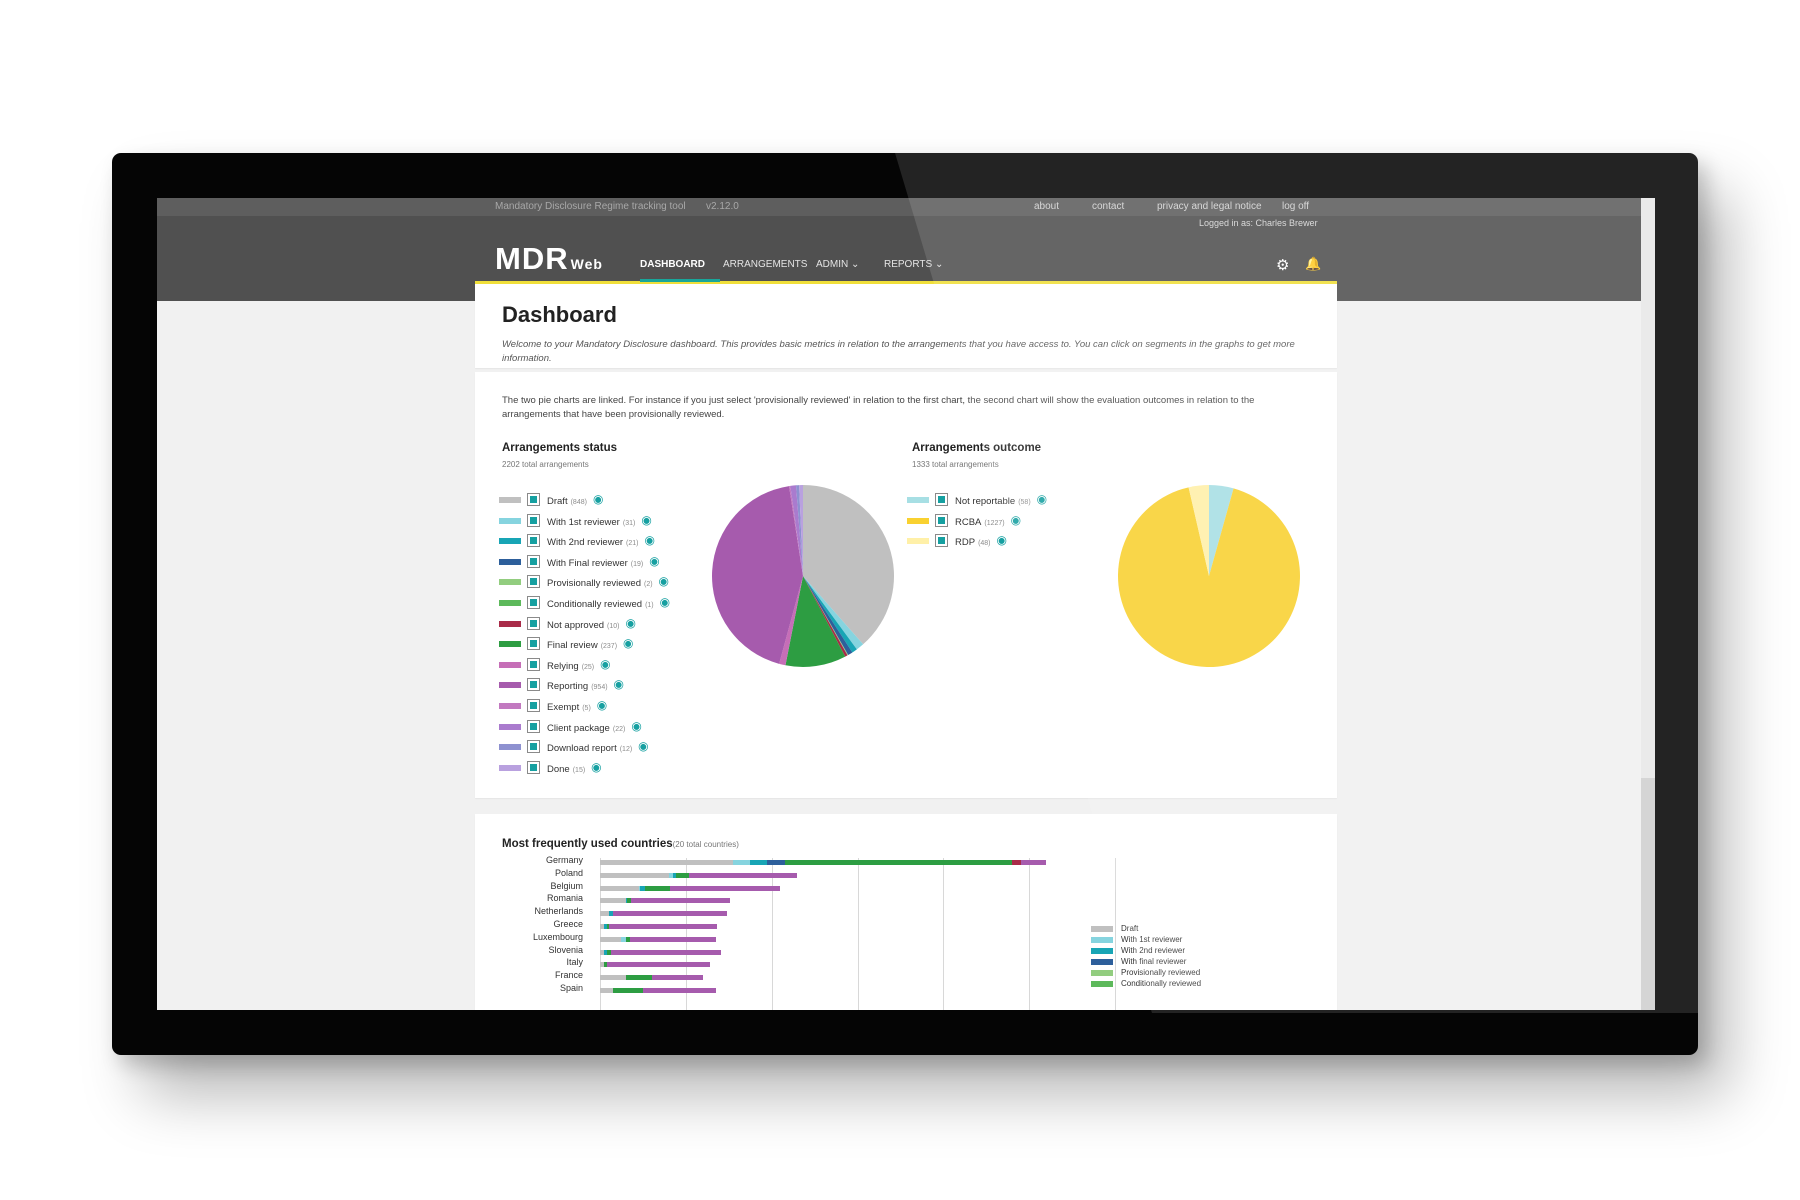  What do you see at coordinates (1047, 206) in the screenshot?
I see `about-link: about` at bounding box center [1047, 206].